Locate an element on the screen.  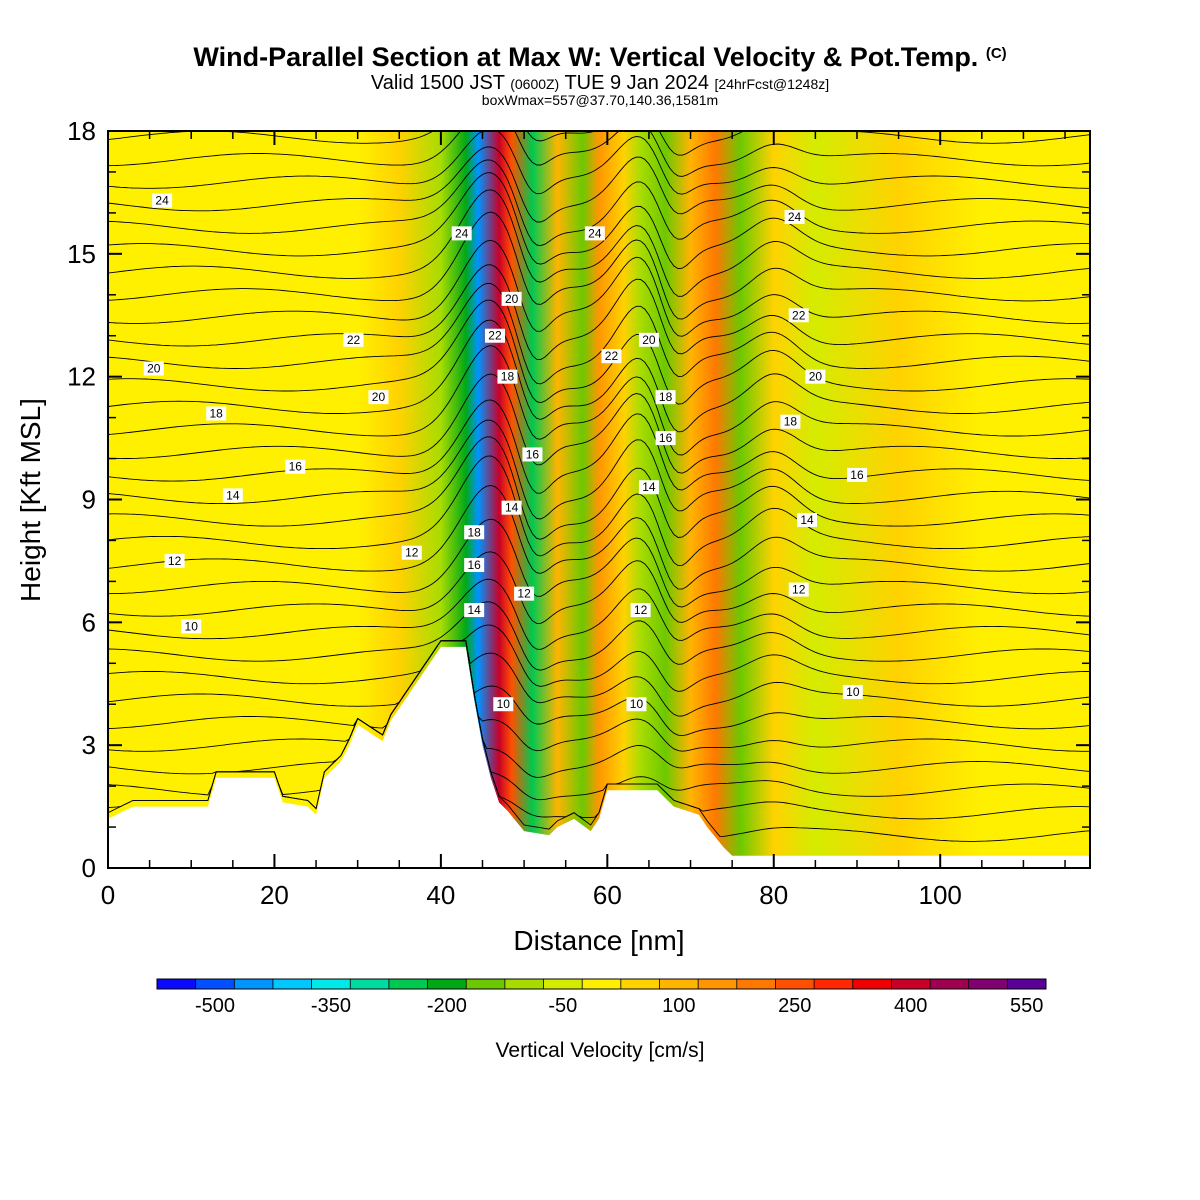
theta-label-text: 10 is located at coordinates (853, 692).